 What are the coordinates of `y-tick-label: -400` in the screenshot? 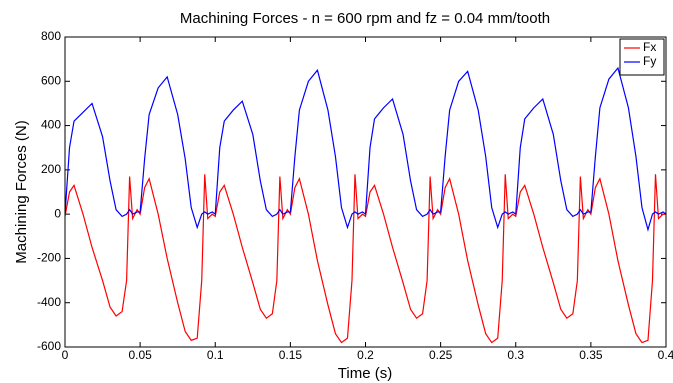 It's located at (49, 302).